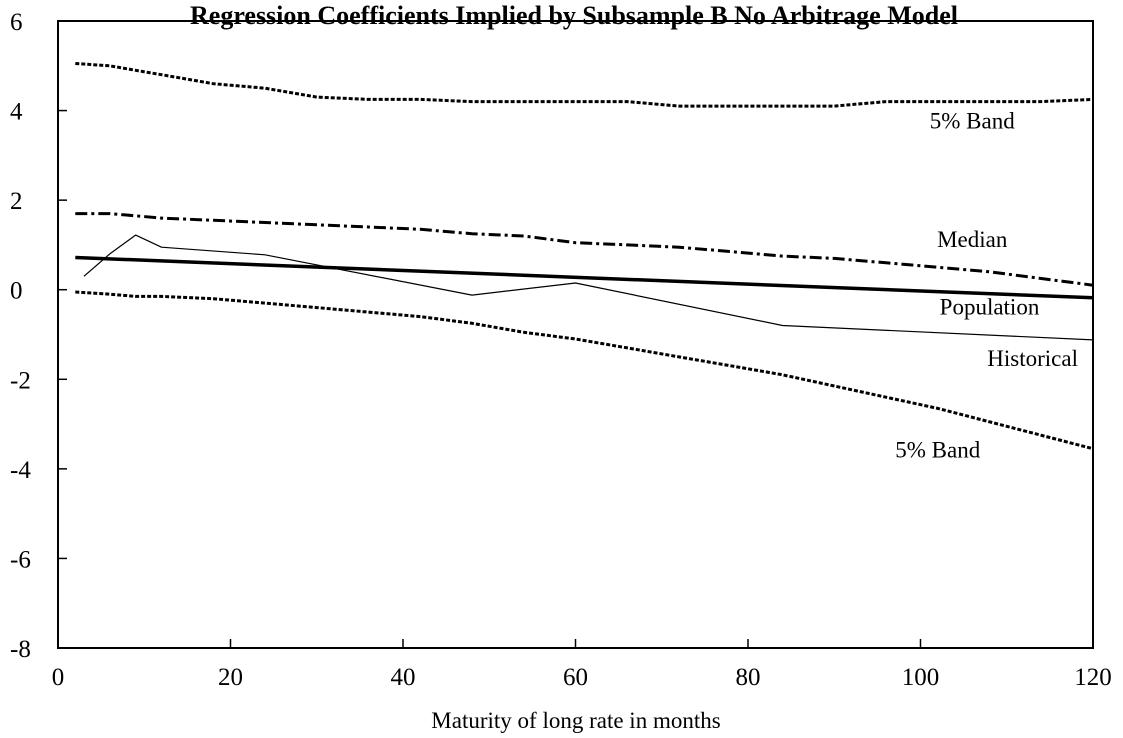 This screenshot has height=738, width=1123. I want to click on series-label: Population, so click(990, 306).